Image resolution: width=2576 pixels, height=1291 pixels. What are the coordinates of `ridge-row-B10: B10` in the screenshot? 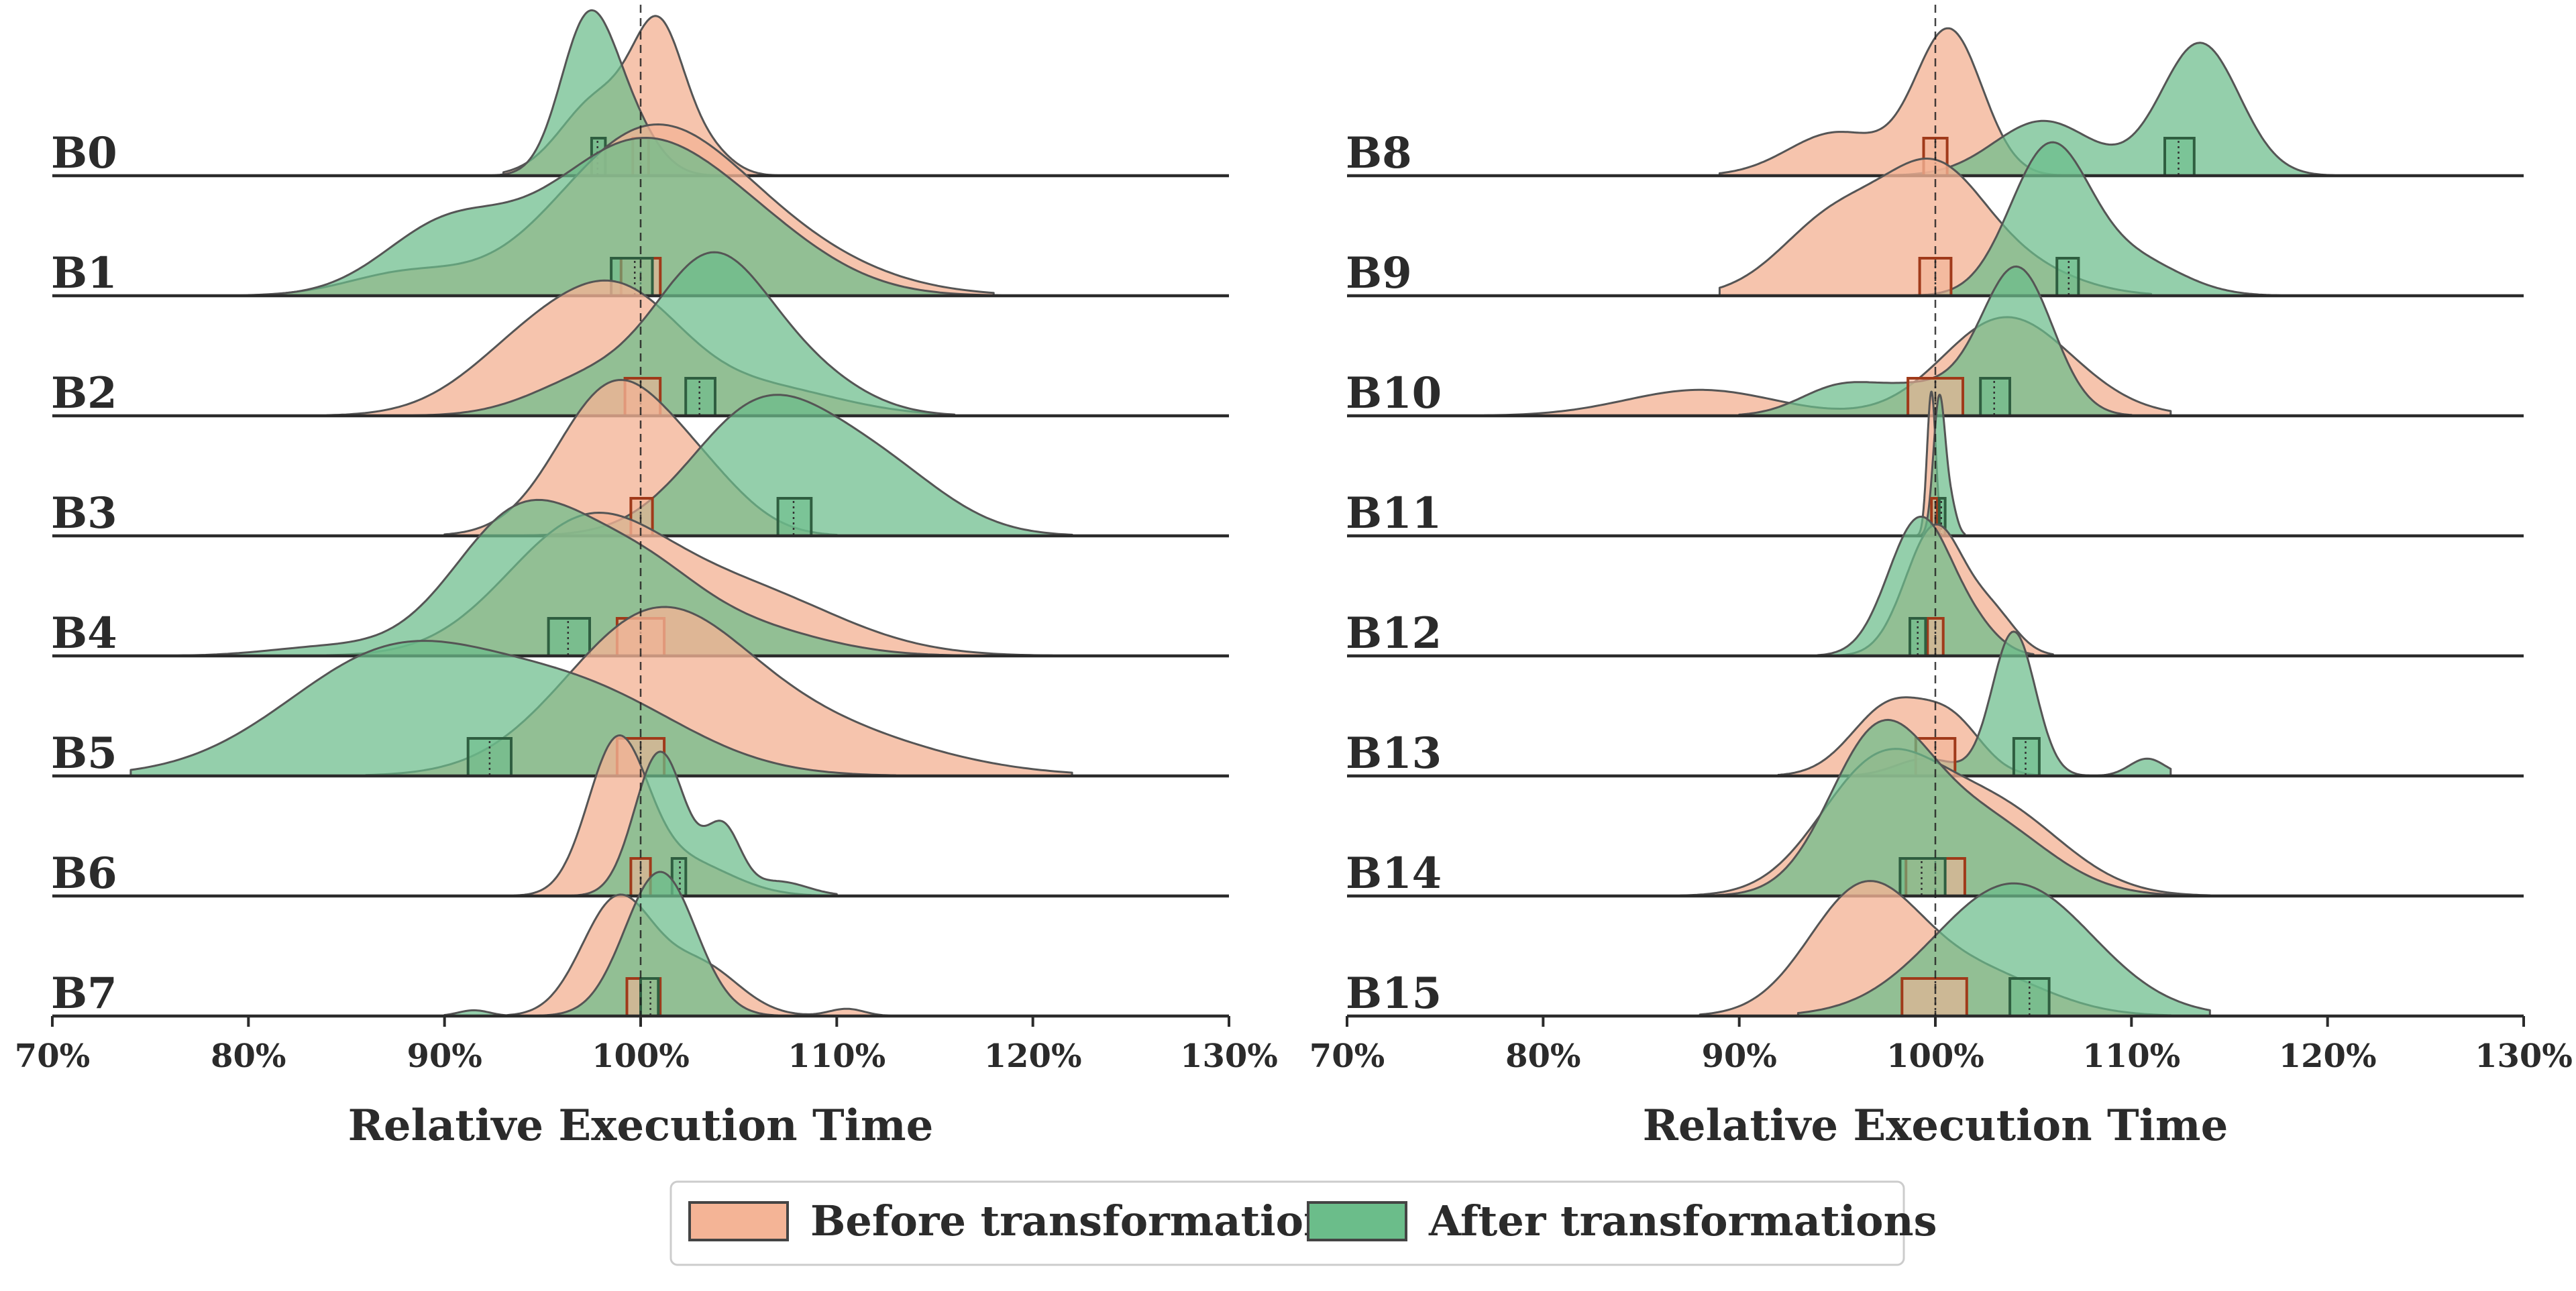 It's located at (1935, 341).